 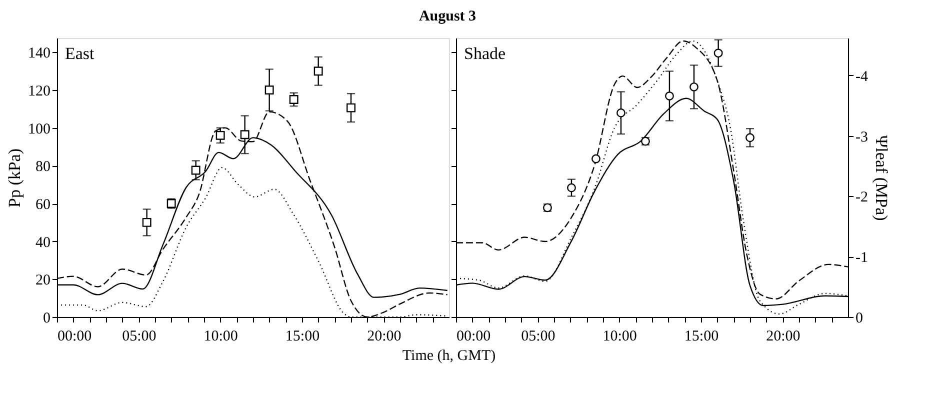 What do you see at coordinates (39, 92) in the screenshot?
I see `y-tick-label: 120` at bounding box center [39, 92].